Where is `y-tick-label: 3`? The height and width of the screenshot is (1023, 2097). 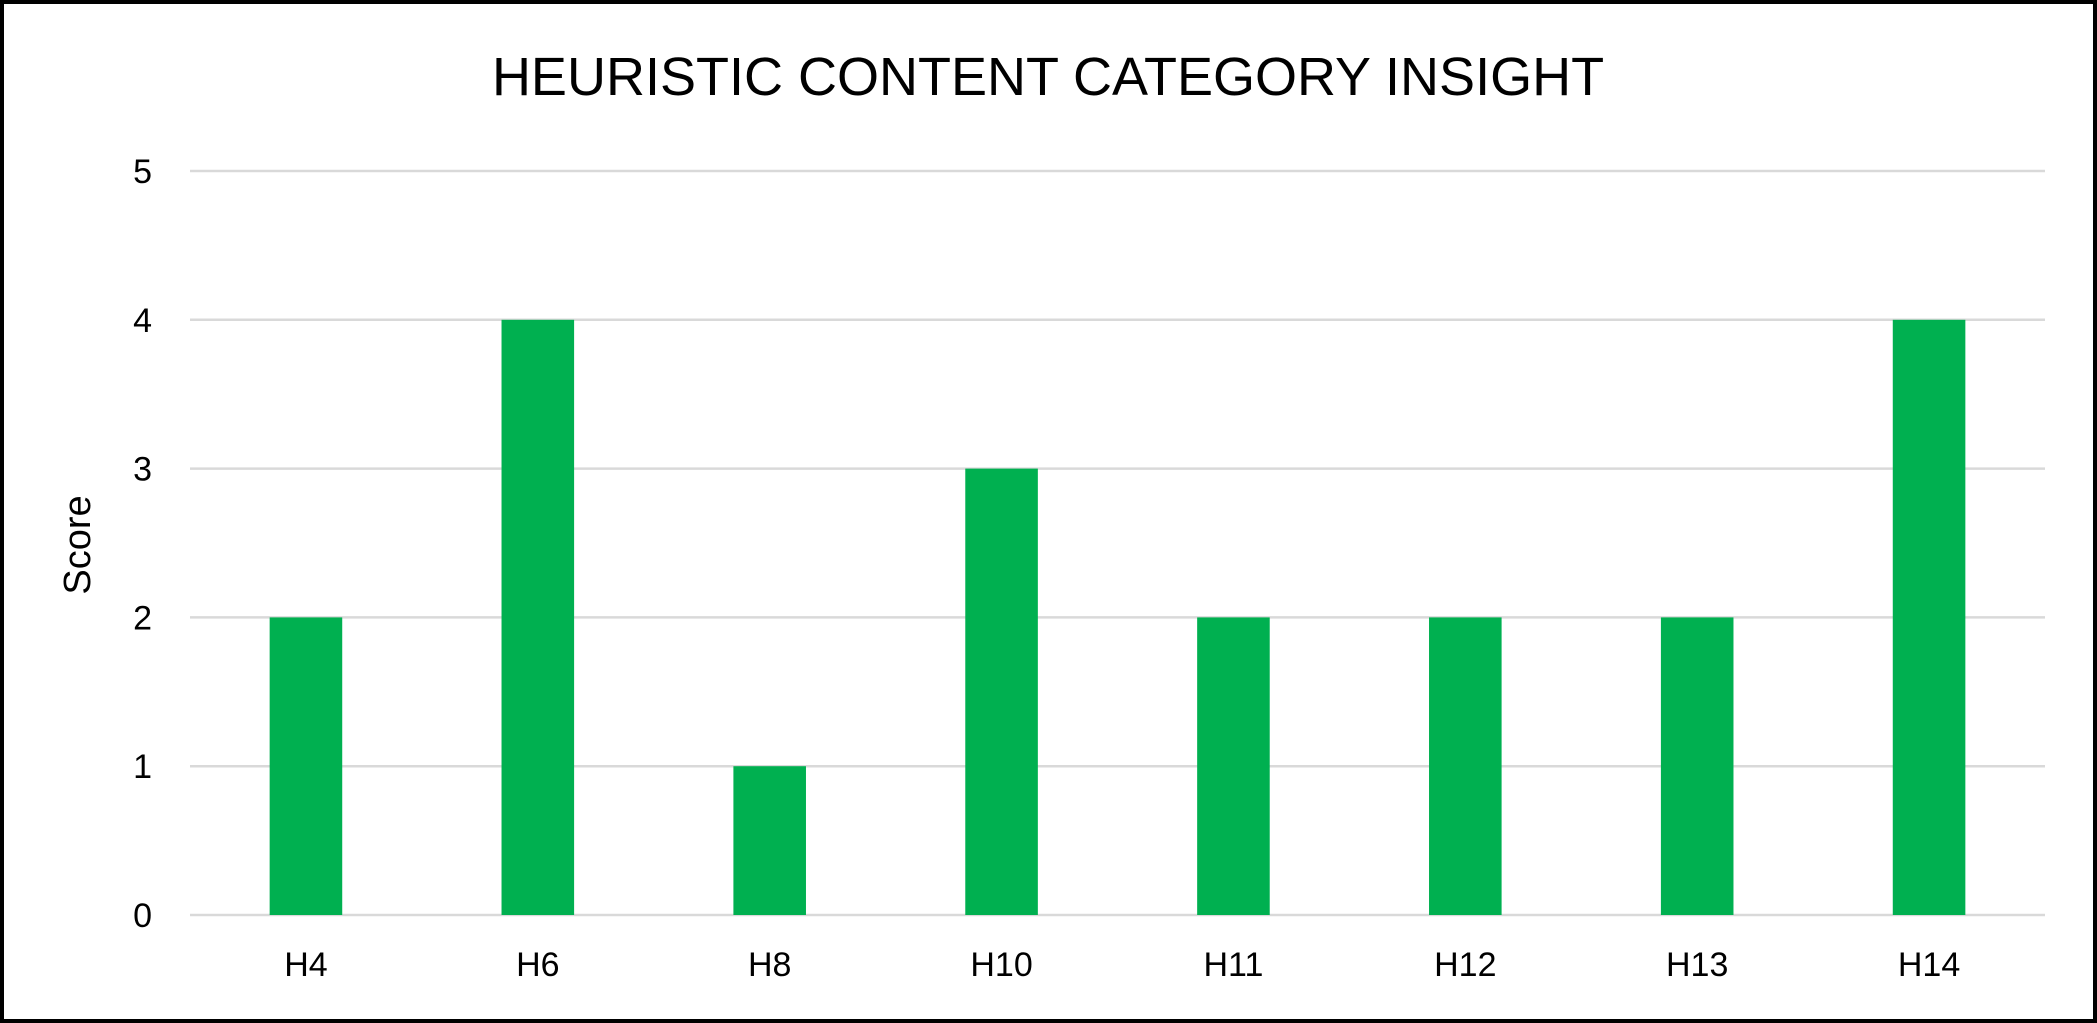 y-tick-label: 3 is located at coordinates (142, 470).